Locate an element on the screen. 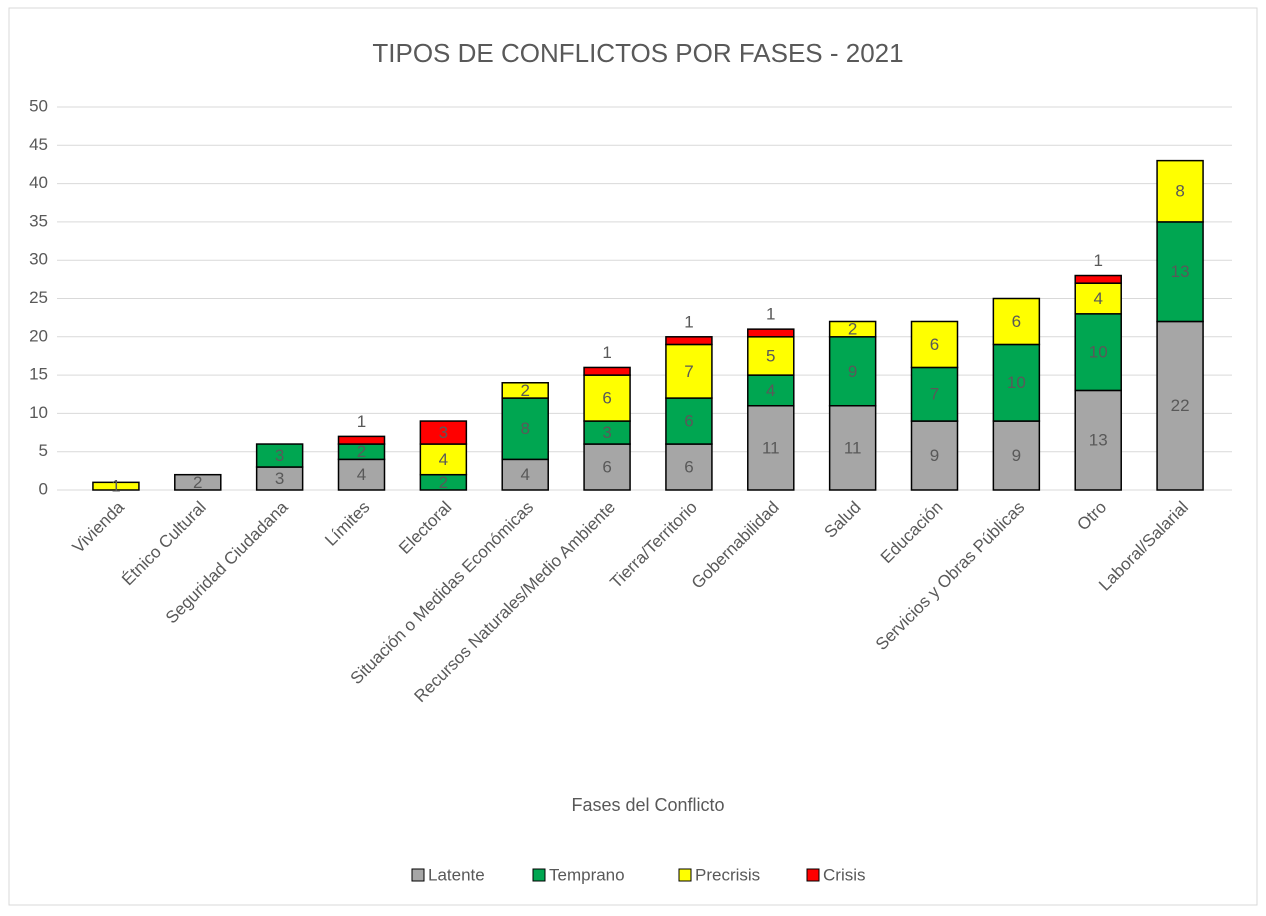 The width and height of the screenshot is (1266, 916). legend-label: Temprano is located at coordinates (587, 874).